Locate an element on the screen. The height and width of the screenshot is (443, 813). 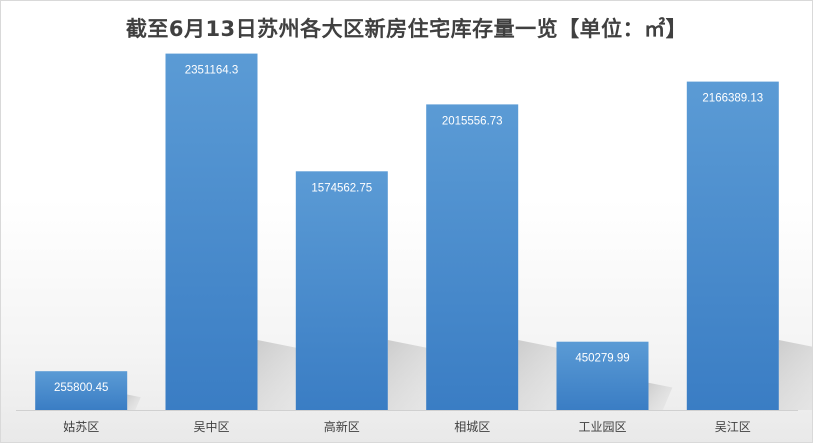
bar-工业园区 is located at coordinates (602, 375).